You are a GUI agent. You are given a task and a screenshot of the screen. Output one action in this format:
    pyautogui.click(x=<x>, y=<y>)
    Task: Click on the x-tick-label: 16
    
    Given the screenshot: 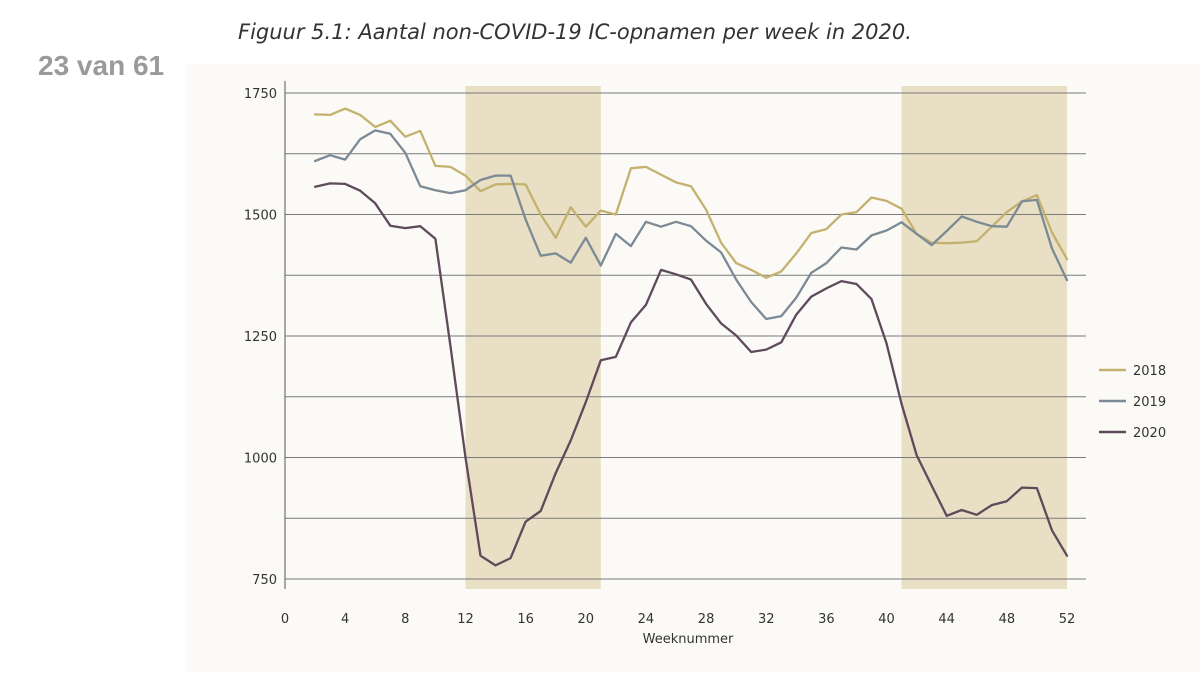 What is the action you would take?
    pyautogui.click(x=525, y=619)
    